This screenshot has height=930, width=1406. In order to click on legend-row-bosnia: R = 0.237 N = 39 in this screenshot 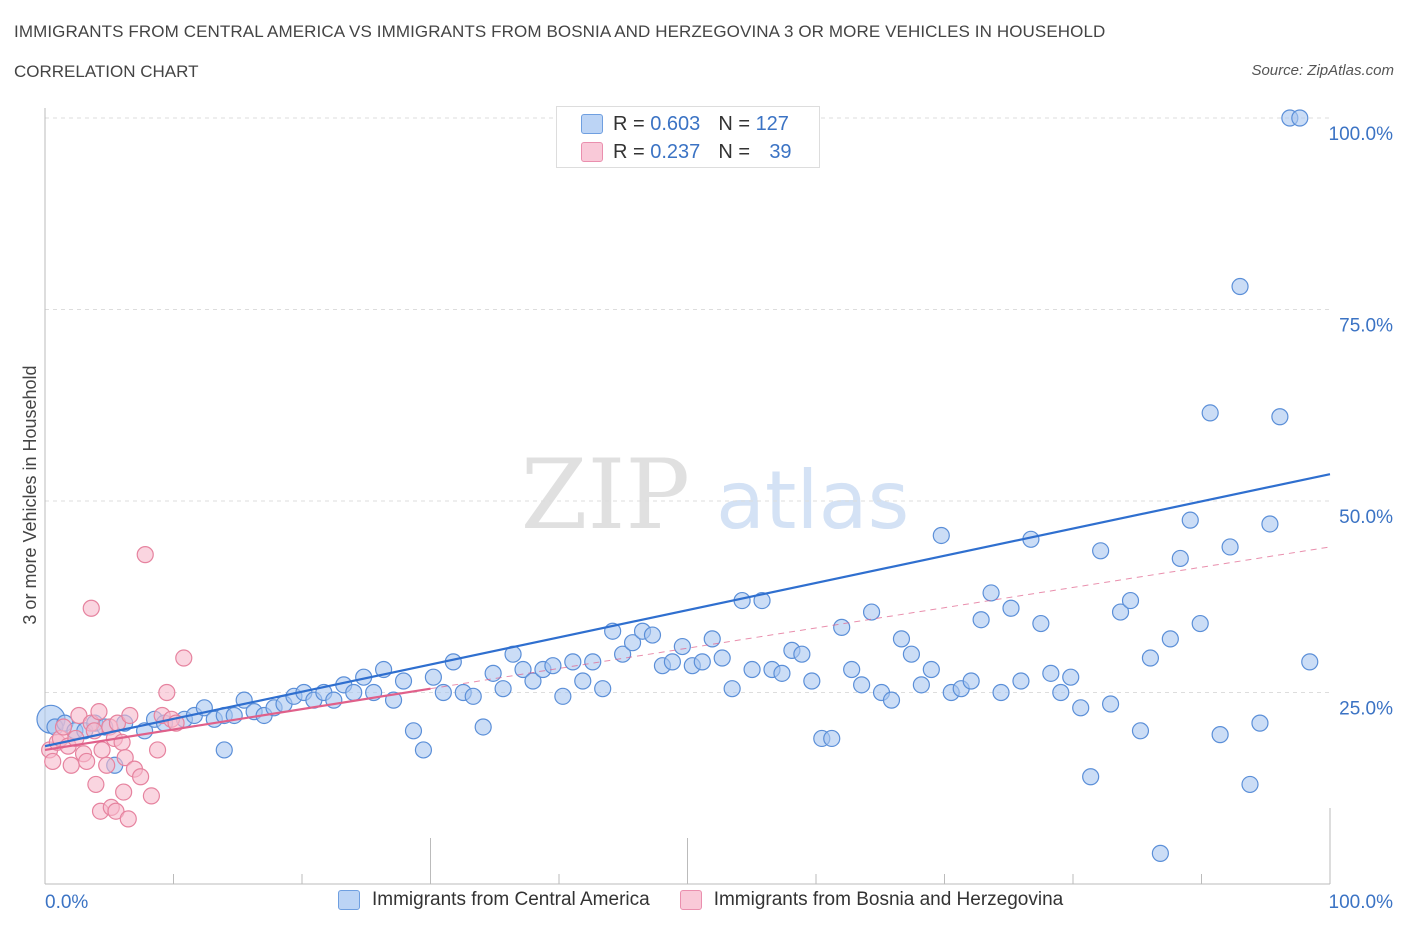, I will do `click(686, 152)`.